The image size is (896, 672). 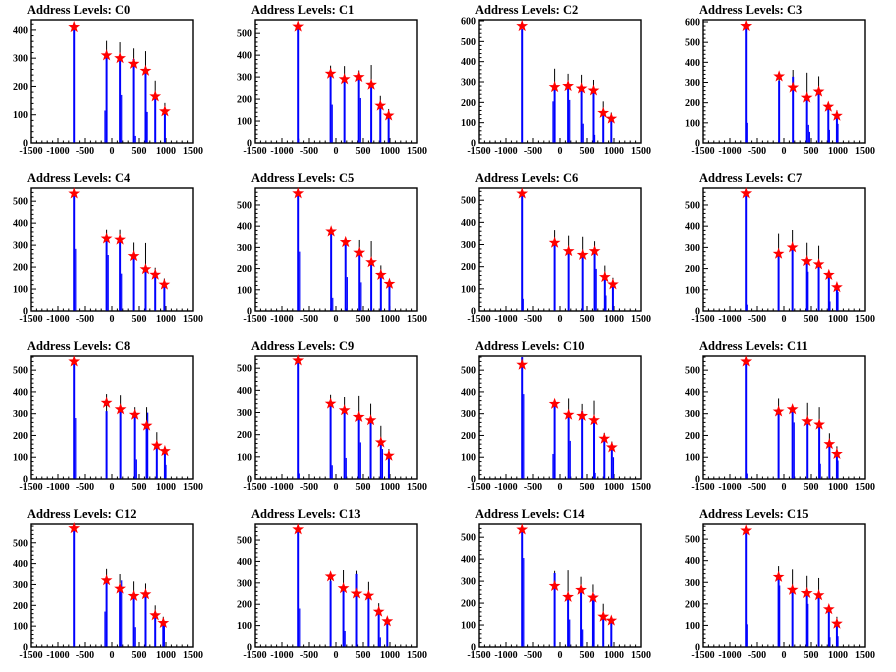 What do you see at coordinates (530, 514) in the screenshot?
I see `chart-title: Address Levels: C14` at bounding box center [530, 514].